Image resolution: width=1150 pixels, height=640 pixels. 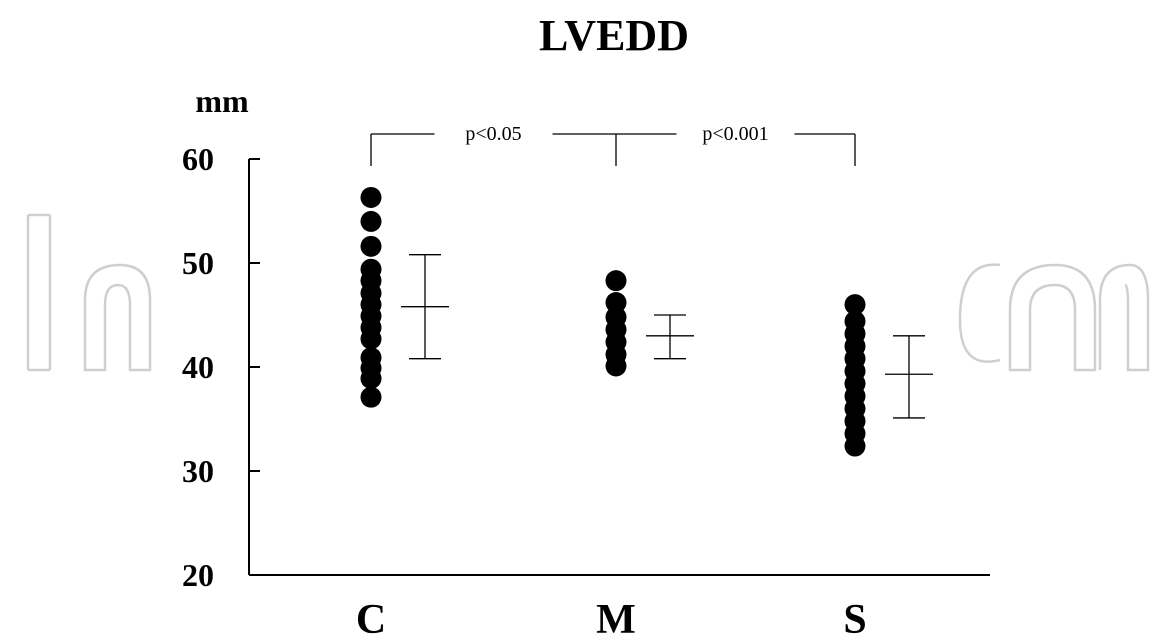 I want to click on y-axis-label: mm, so click(x=222, y=101).